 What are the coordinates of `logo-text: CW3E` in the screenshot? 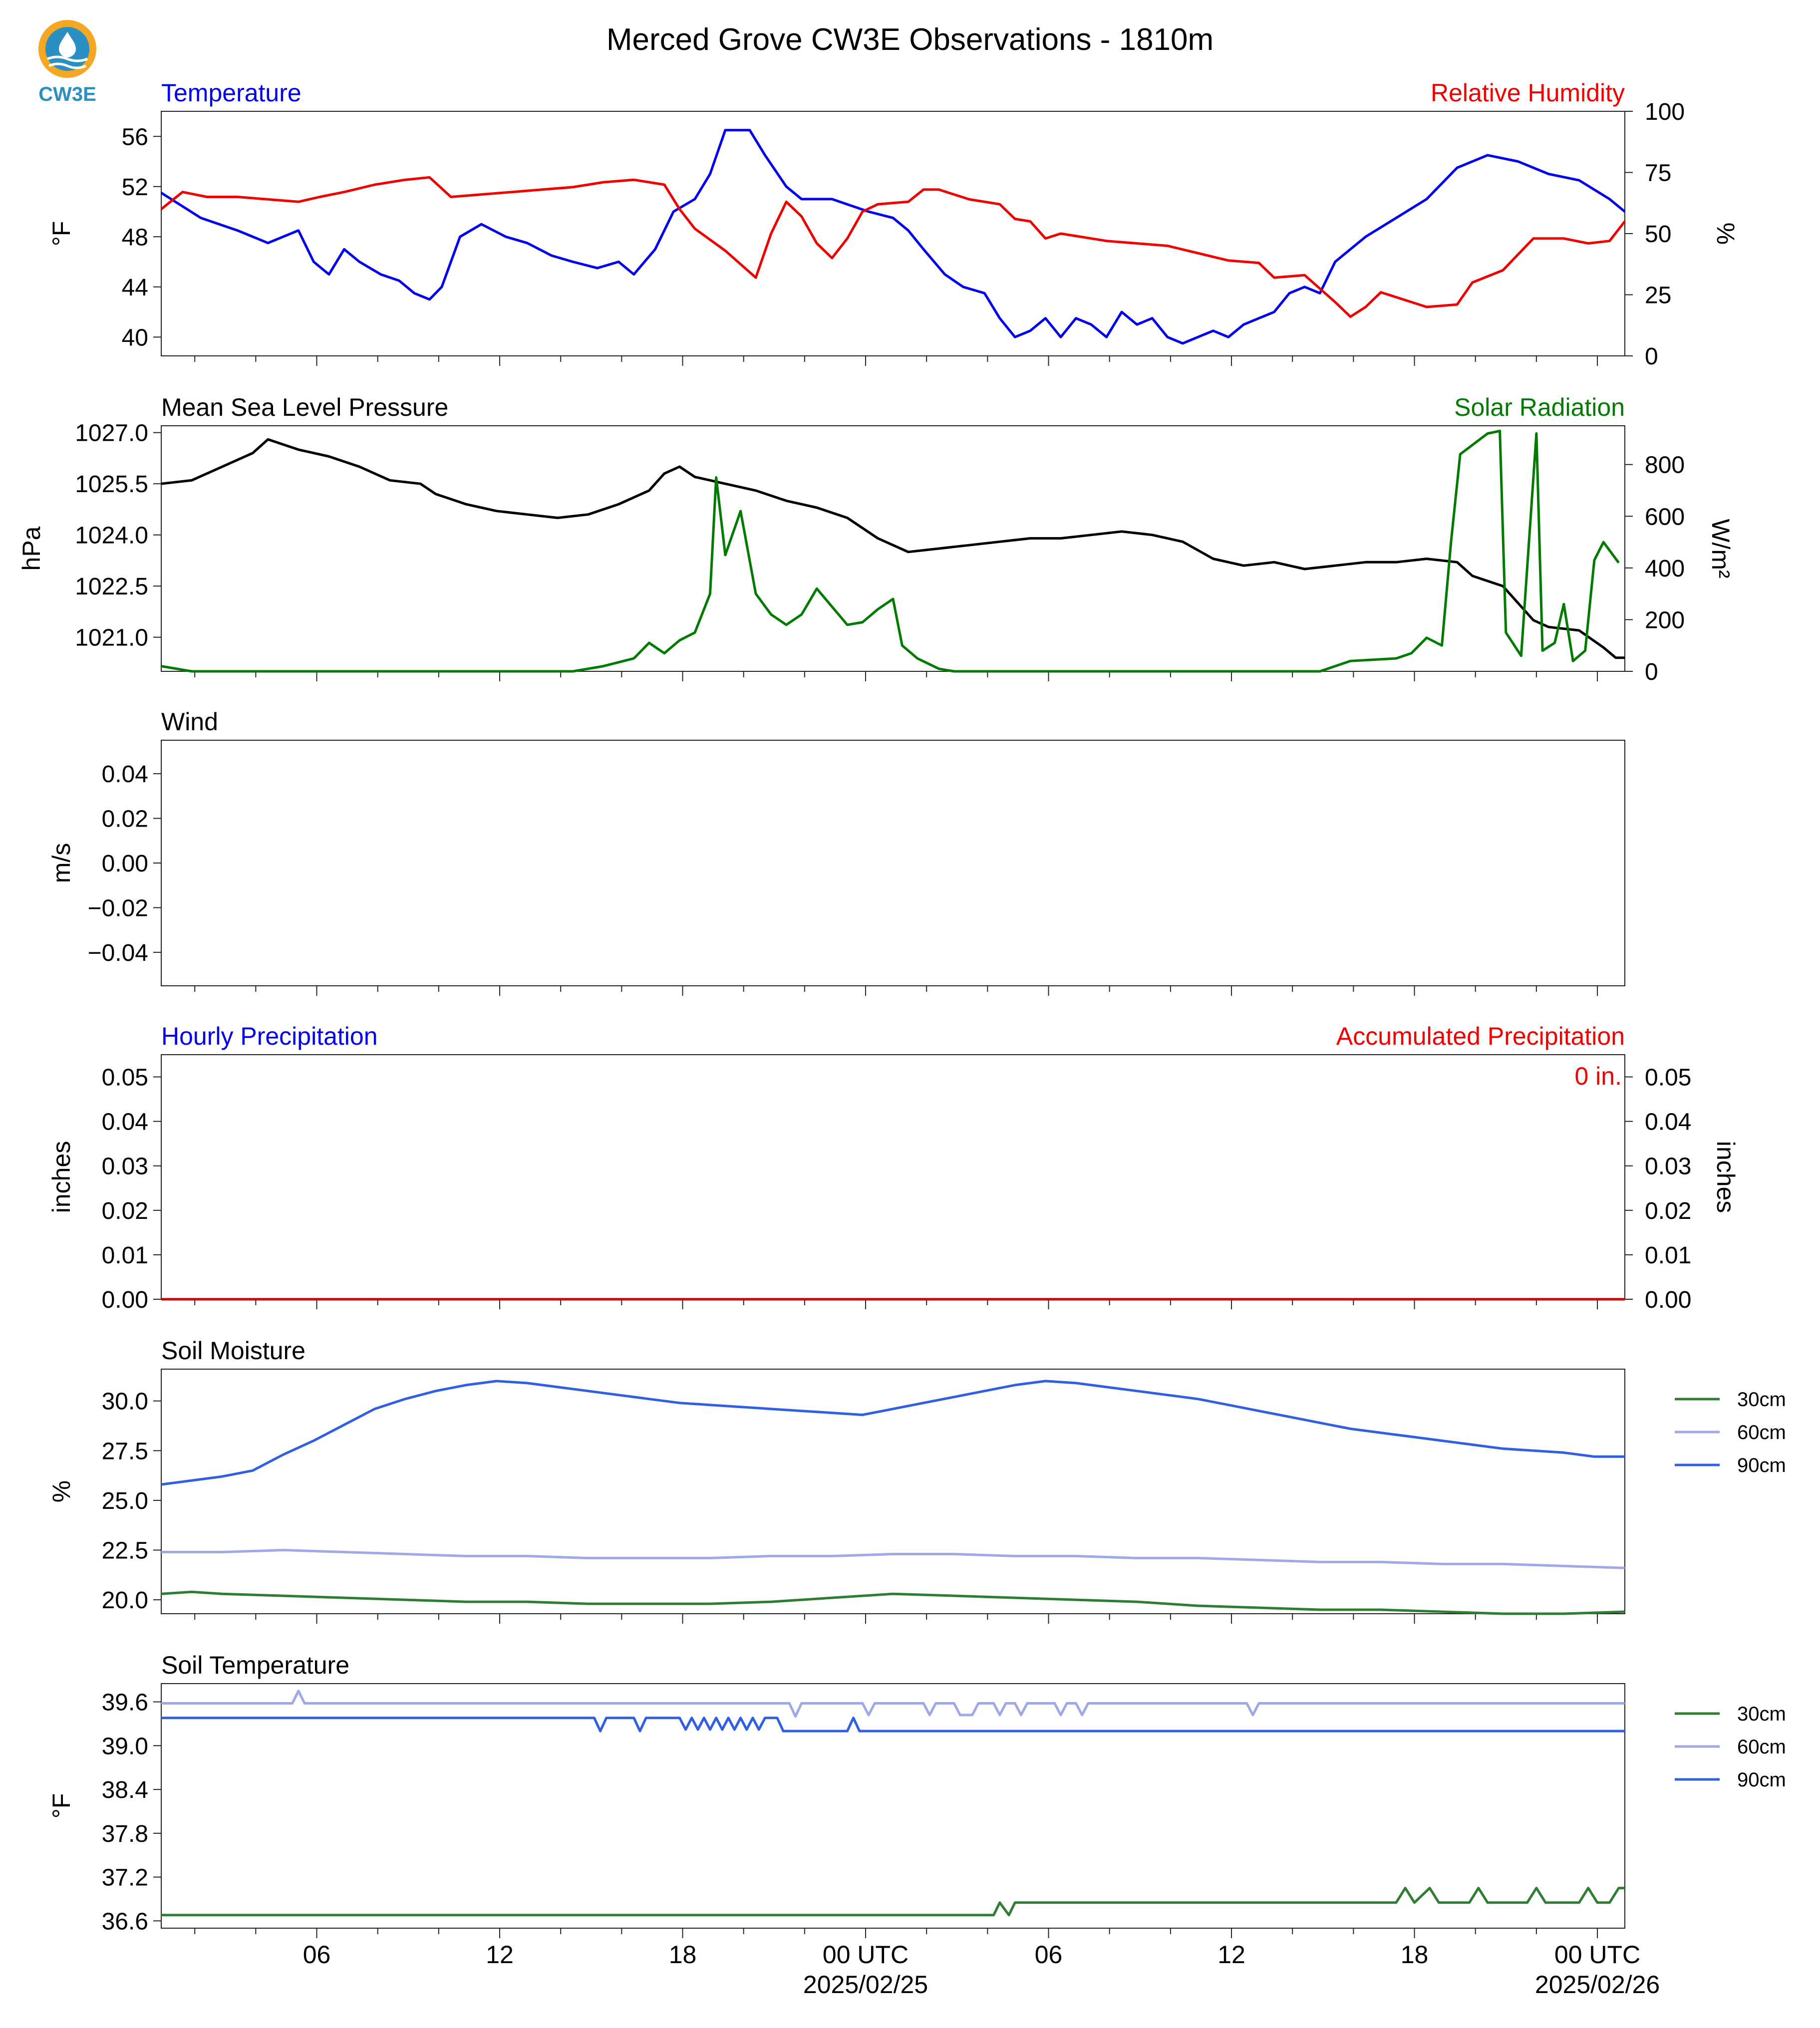 It's located at (67, 94).